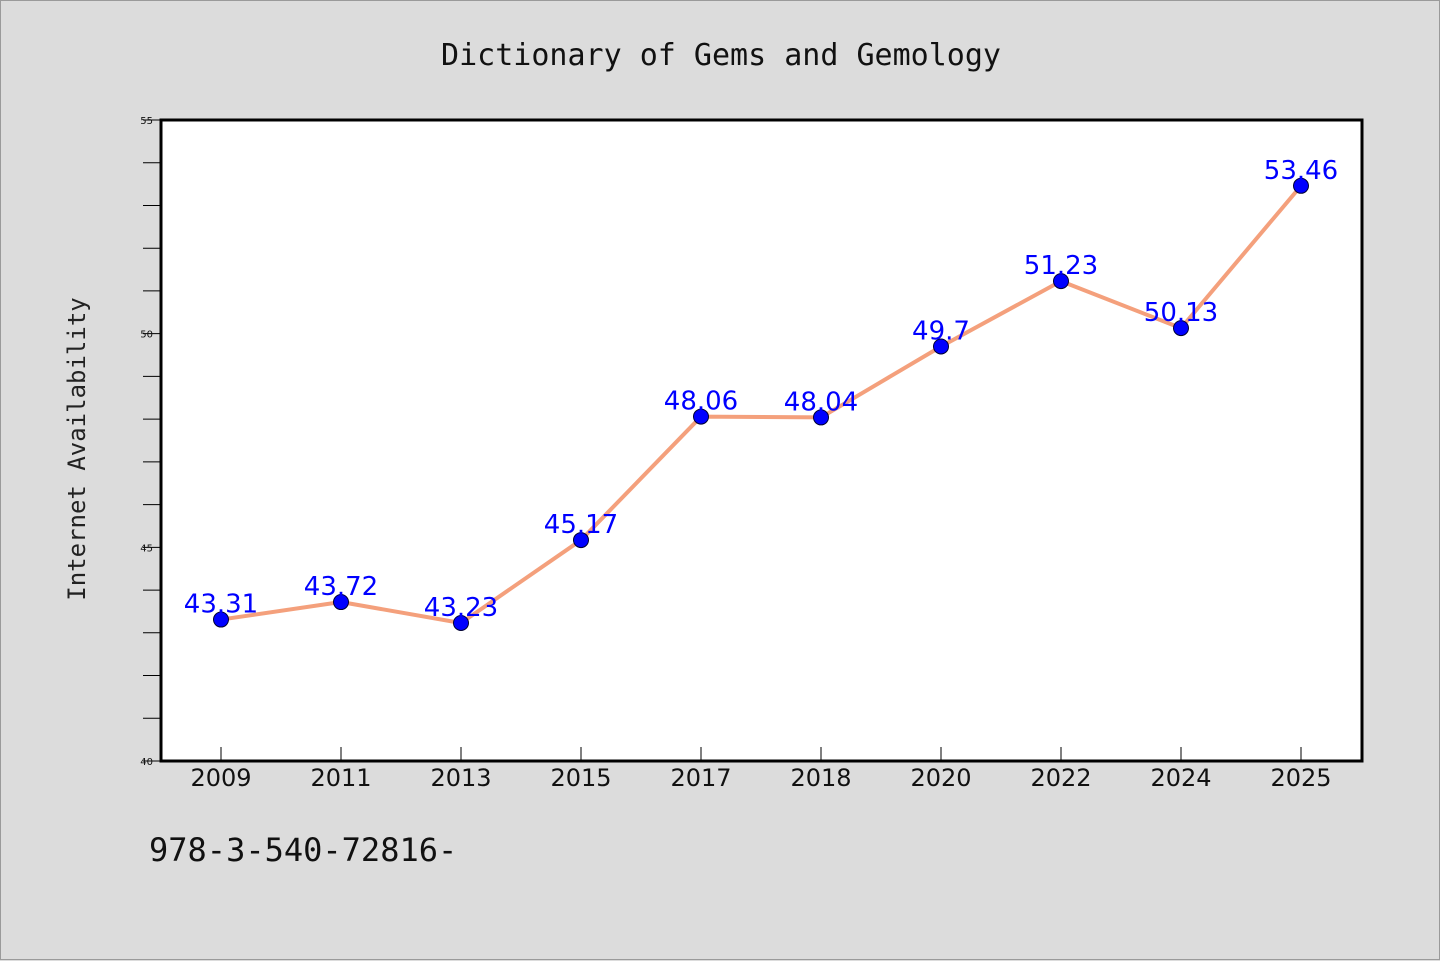 This screenshot has height=961, width=1440. What do you see at coordinates (940, 778) in the screenshot?
I see `x-tick-label: 2020` at bounding box center [940, 778].